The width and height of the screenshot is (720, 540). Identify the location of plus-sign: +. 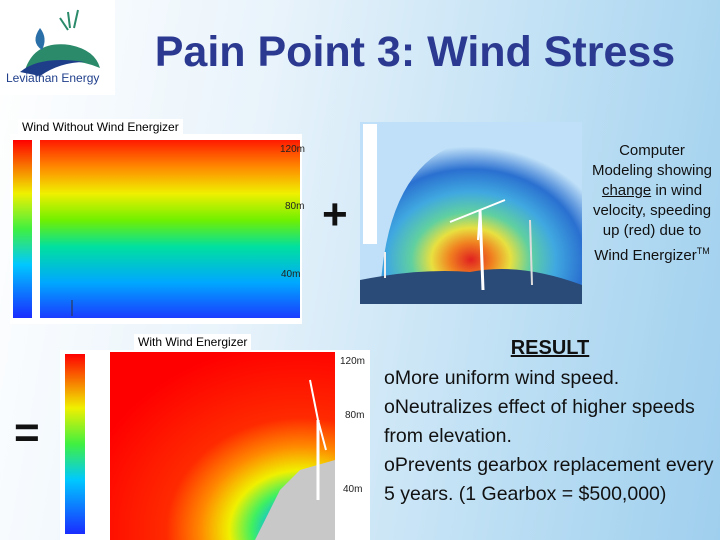
(335, 214).